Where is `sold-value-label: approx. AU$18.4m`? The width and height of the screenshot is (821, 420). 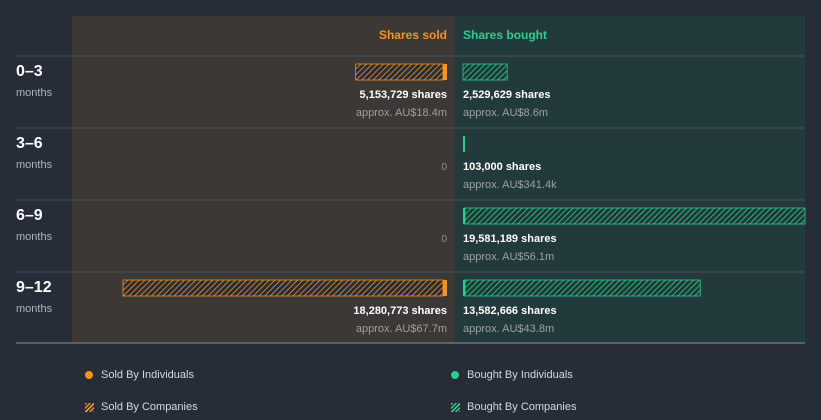
sold-value-label: approx. AU$18.4m is located at coordinates (401, 113).